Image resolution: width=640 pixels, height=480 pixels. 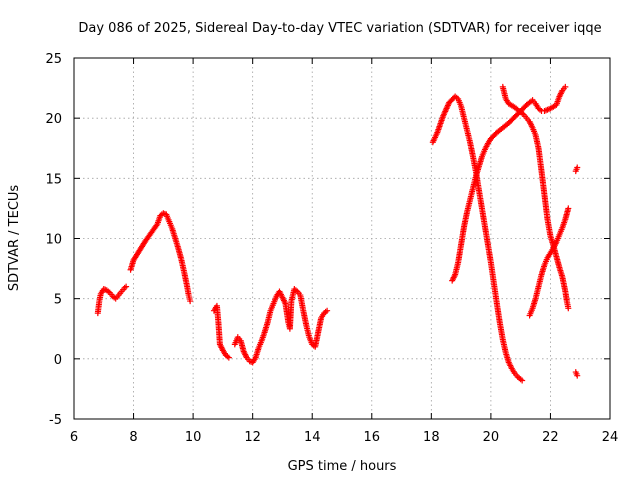 I want to click on x-tick-label: 16, so click(x=372, y=437).